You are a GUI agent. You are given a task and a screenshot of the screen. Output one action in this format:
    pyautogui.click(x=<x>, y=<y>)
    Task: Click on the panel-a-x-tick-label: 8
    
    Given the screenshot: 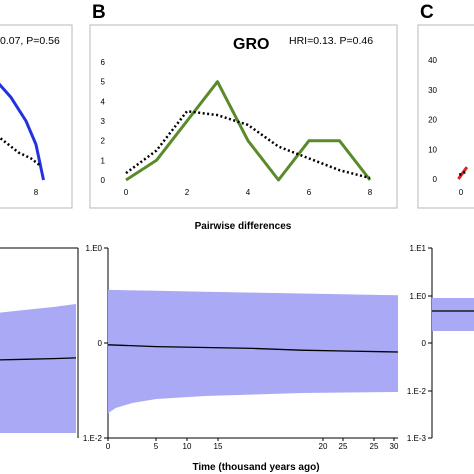 What is the action you would take?
    pyautogui.click(x=36, y=192)
    